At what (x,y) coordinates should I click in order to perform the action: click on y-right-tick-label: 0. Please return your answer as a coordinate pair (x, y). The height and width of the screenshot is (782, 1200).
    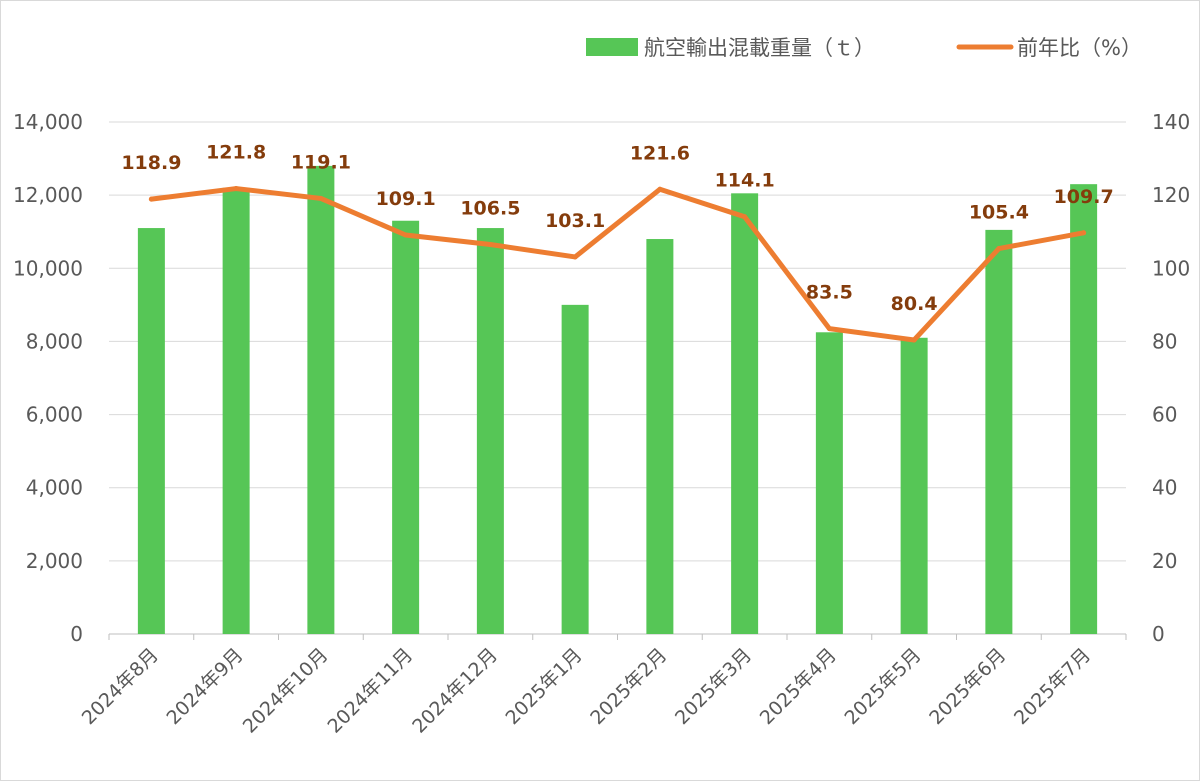
    Looking at the image, I should click on (1158, 634).